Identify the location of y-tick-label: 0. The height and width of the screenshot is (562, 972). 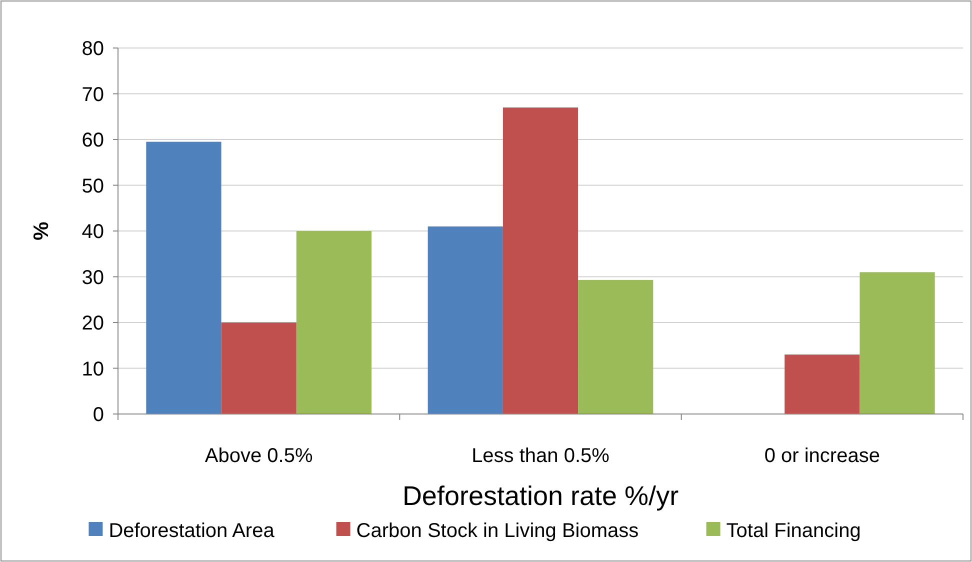
(98, 415).